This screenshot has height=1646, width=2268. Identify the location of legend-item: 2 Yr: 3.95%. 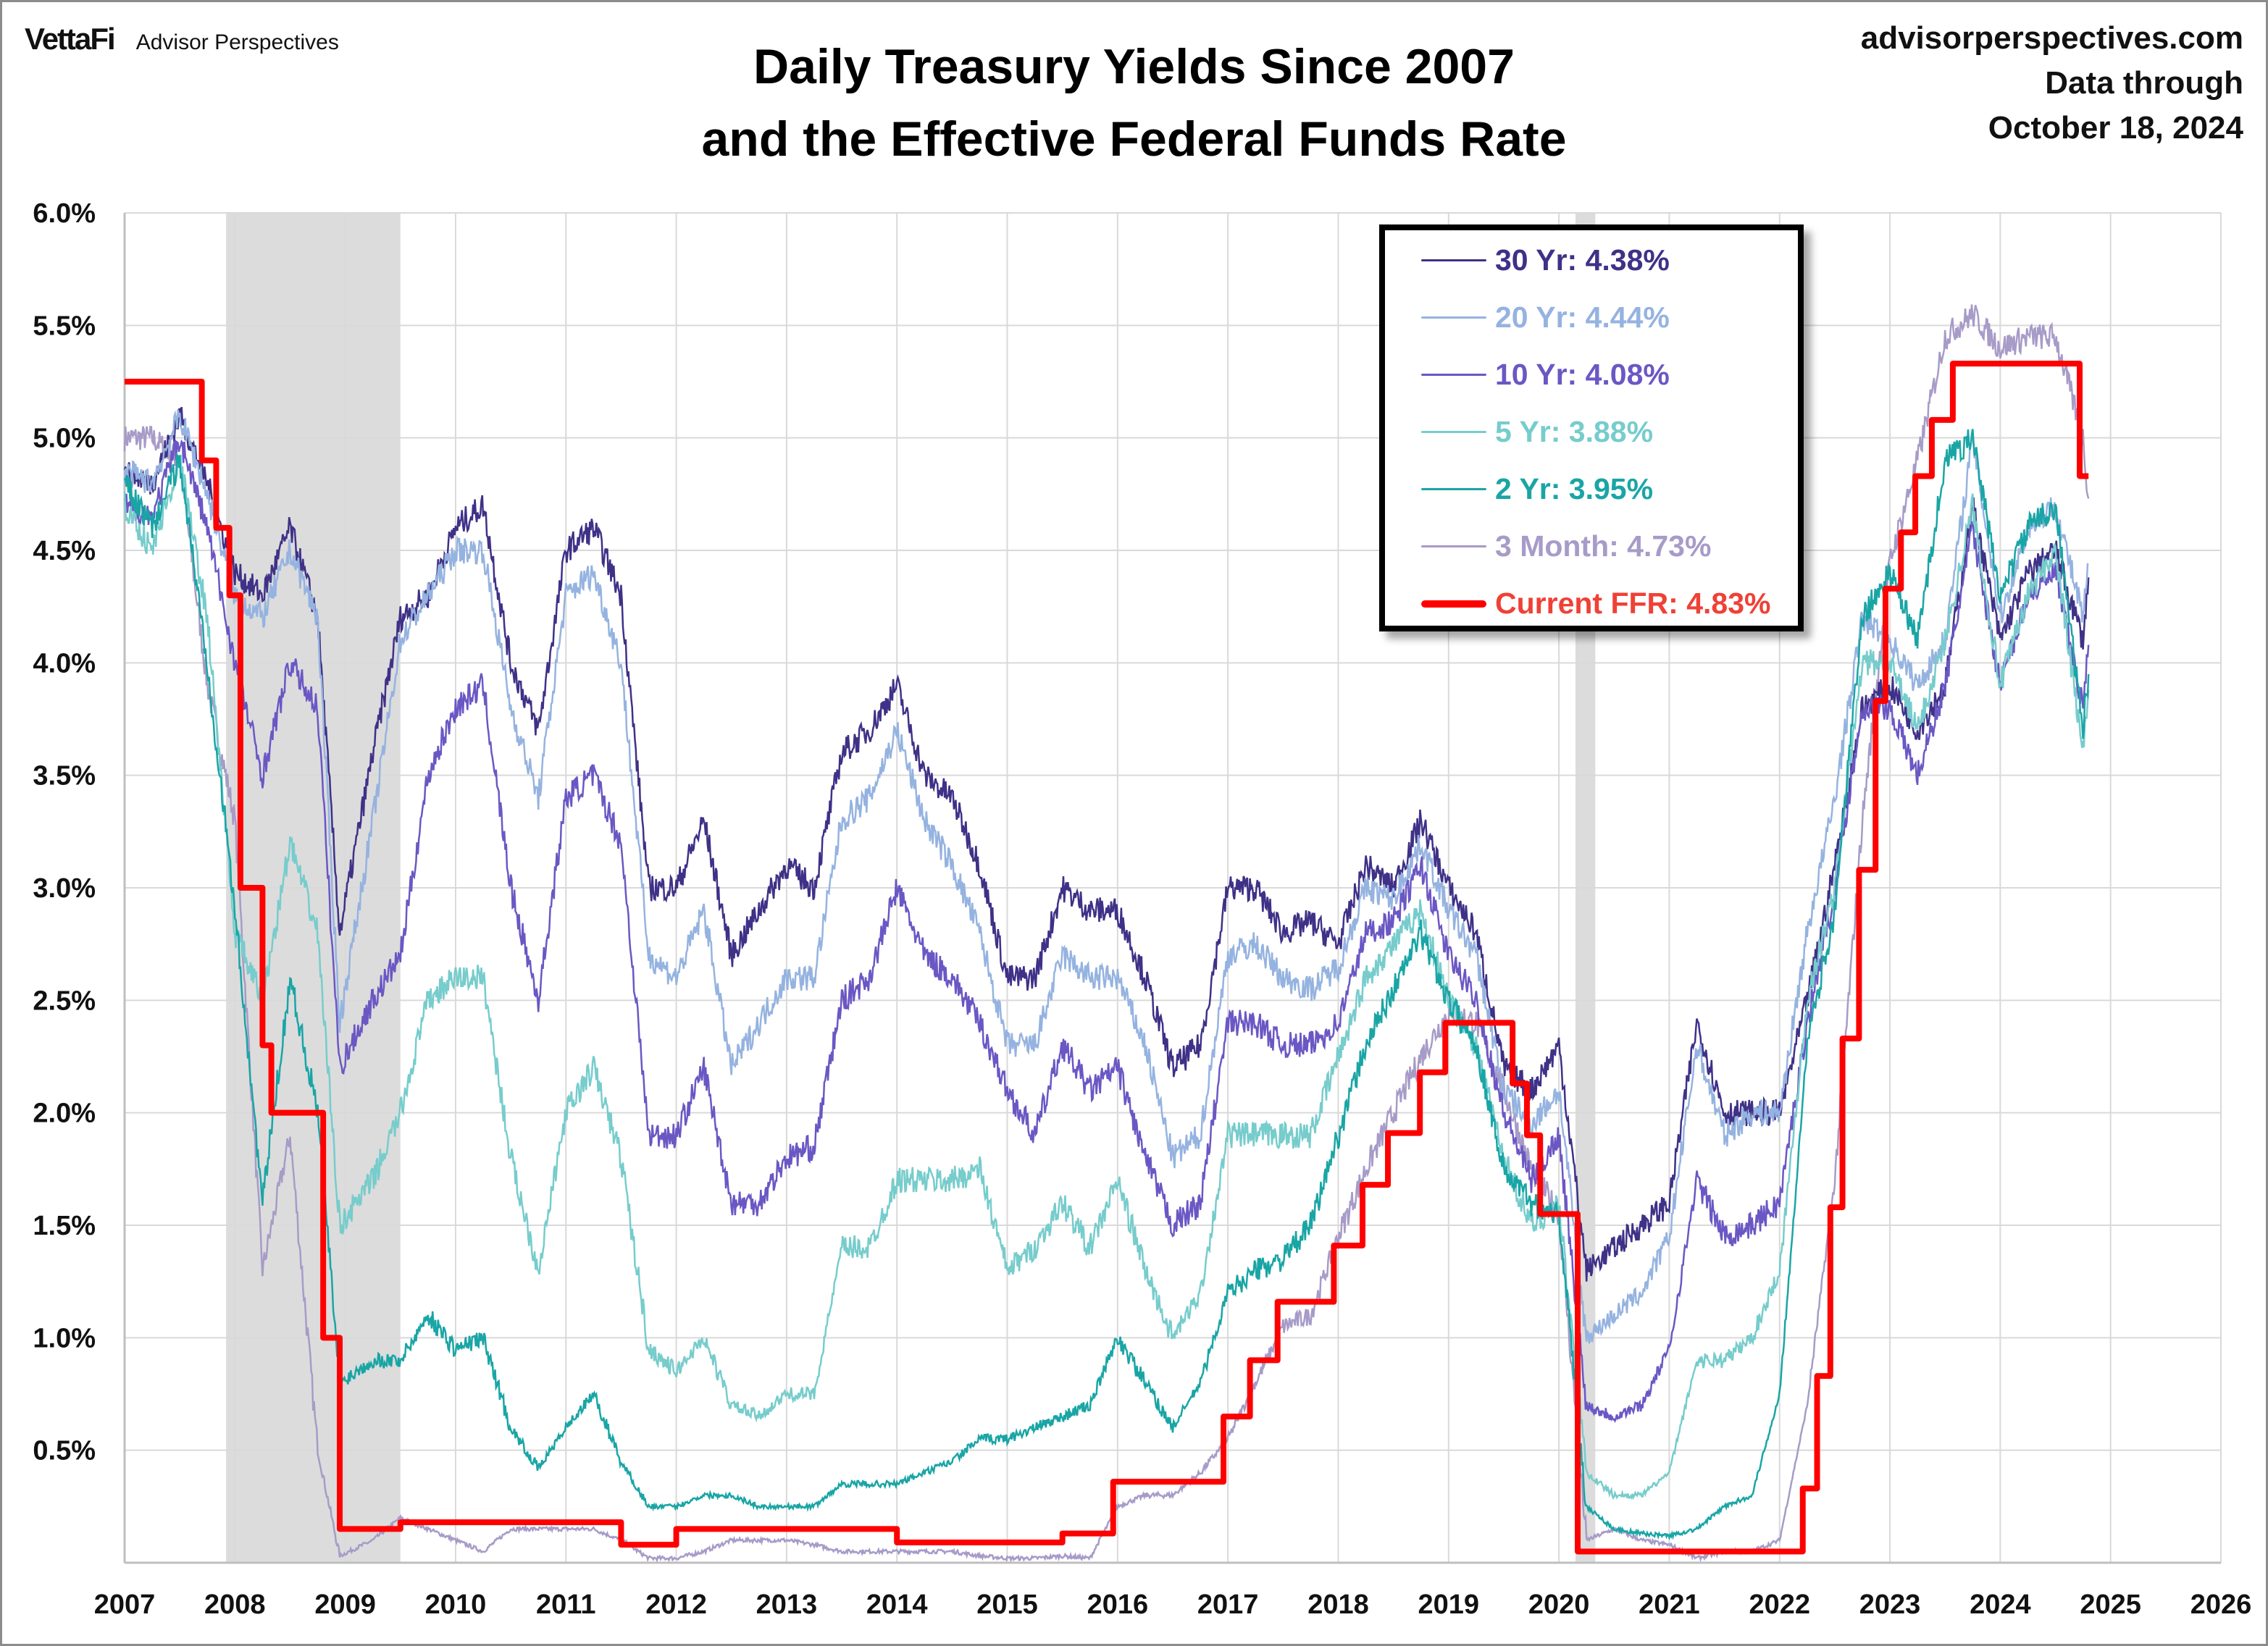
(1537, 489).